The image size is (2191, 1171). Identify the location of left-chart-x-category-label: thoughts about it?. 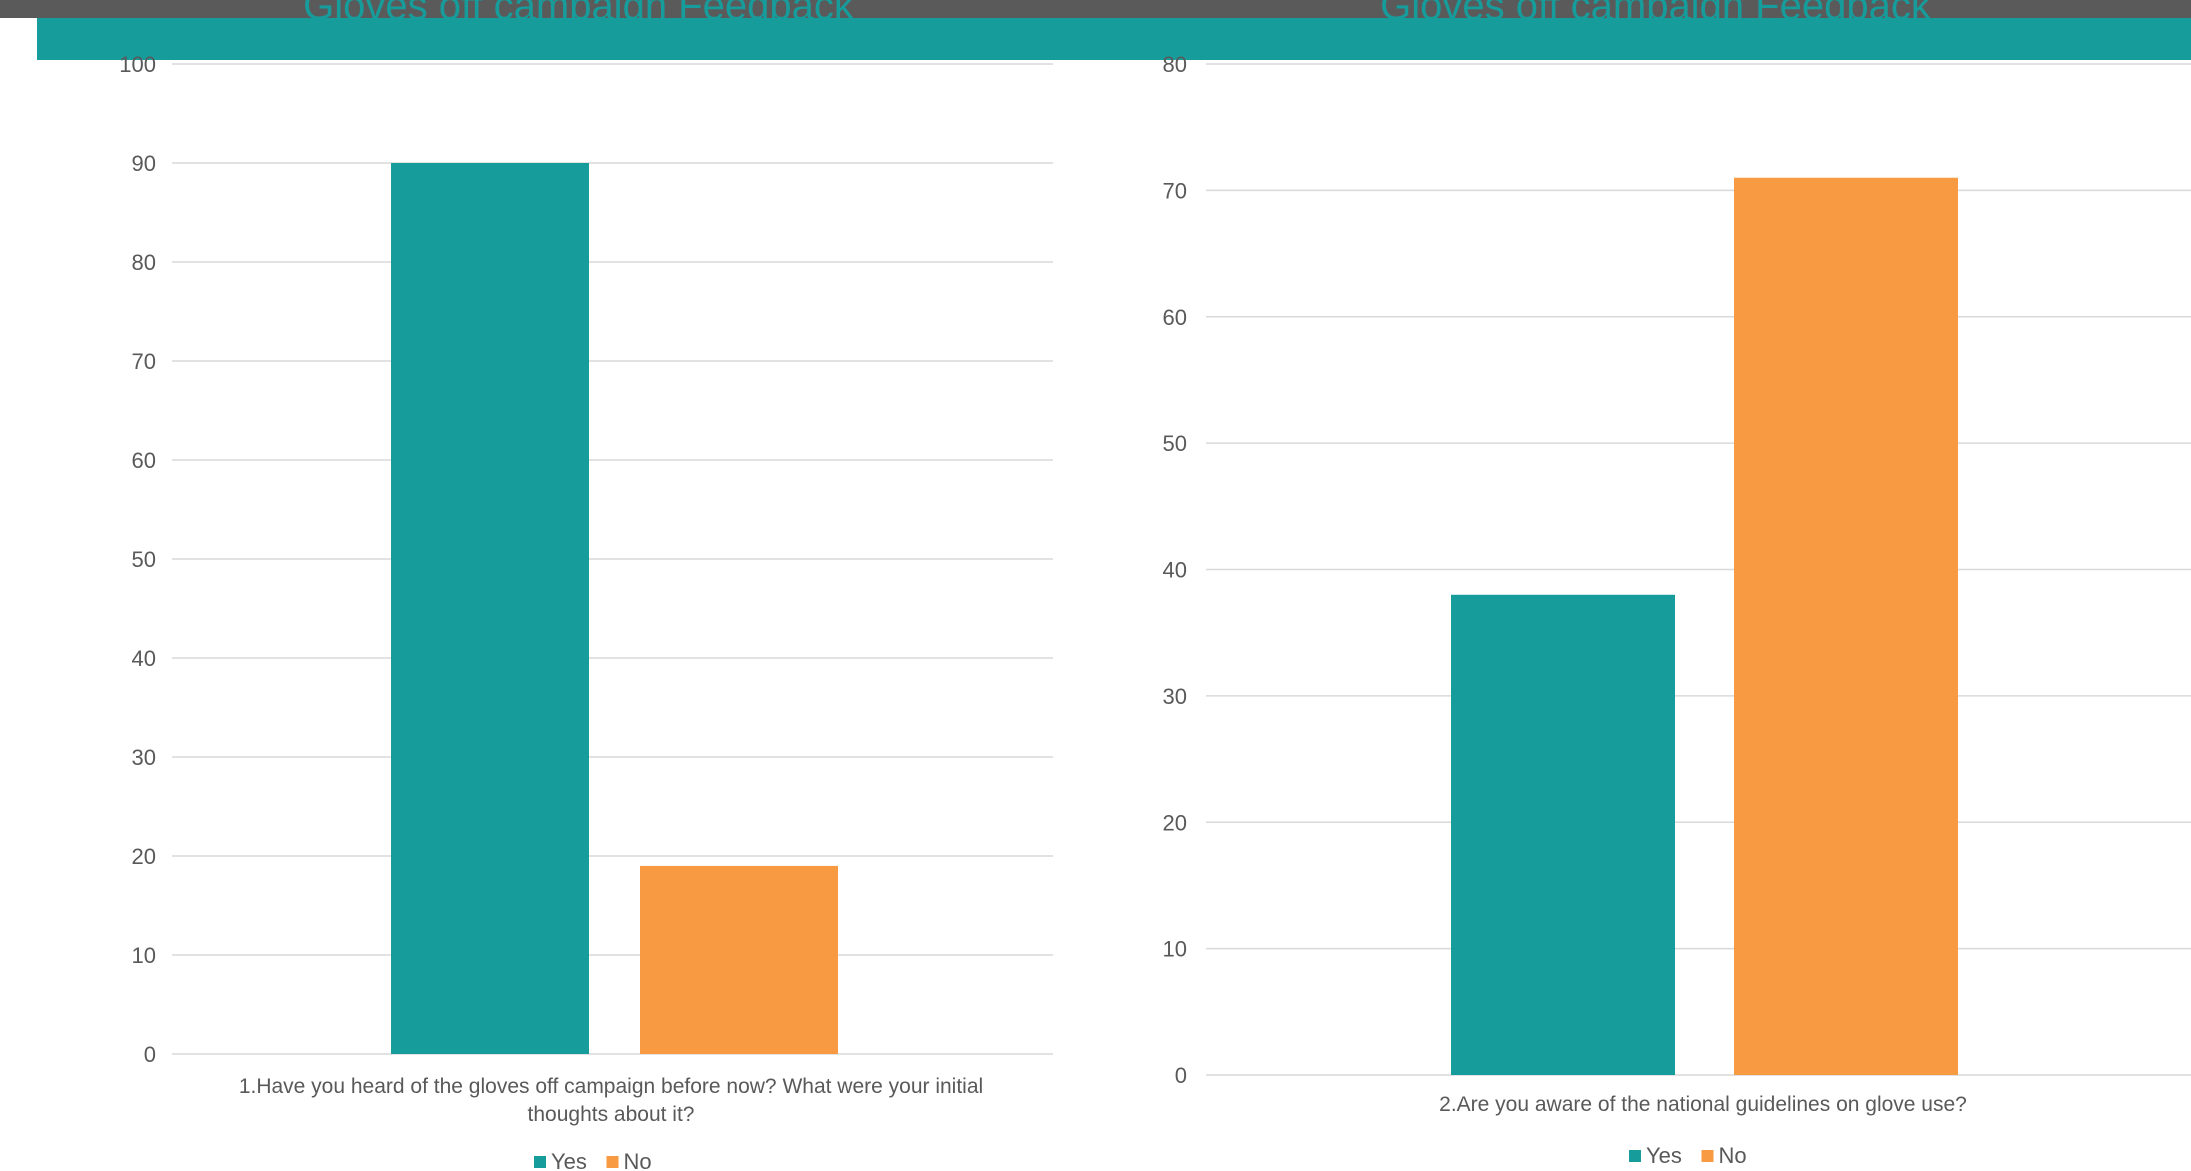
(611, 1114).